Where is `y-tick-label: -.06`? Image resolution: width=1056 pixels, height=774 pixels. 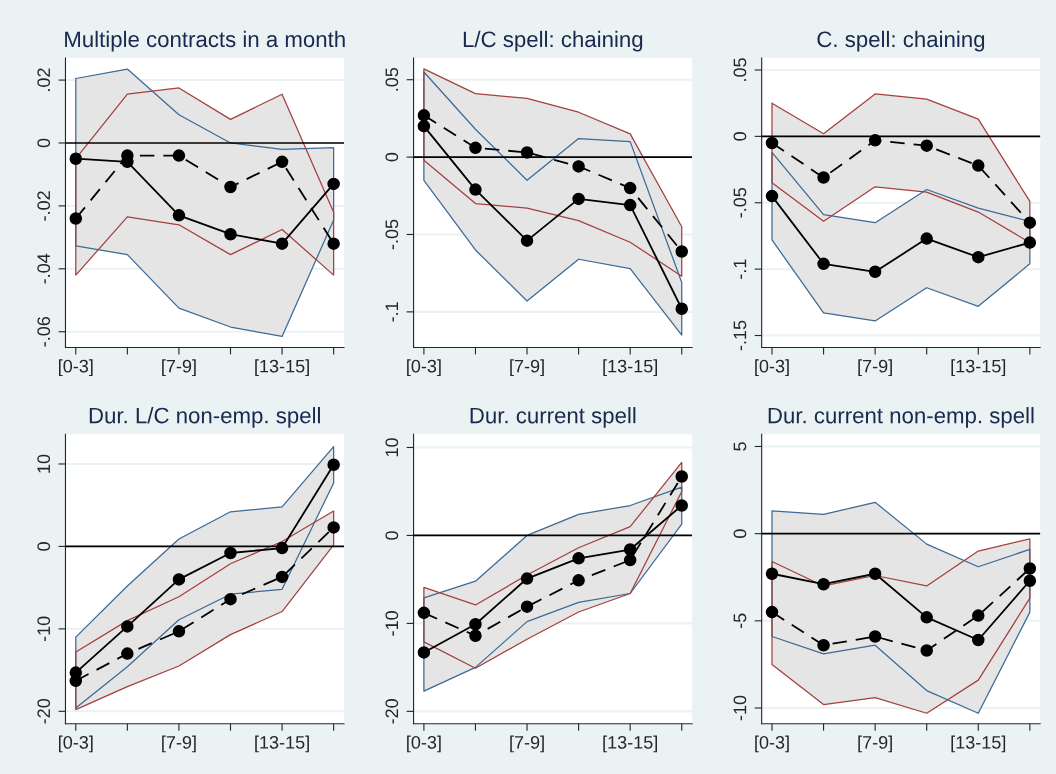
y-tick-label: -.06 is located at coordinates (44, 331).